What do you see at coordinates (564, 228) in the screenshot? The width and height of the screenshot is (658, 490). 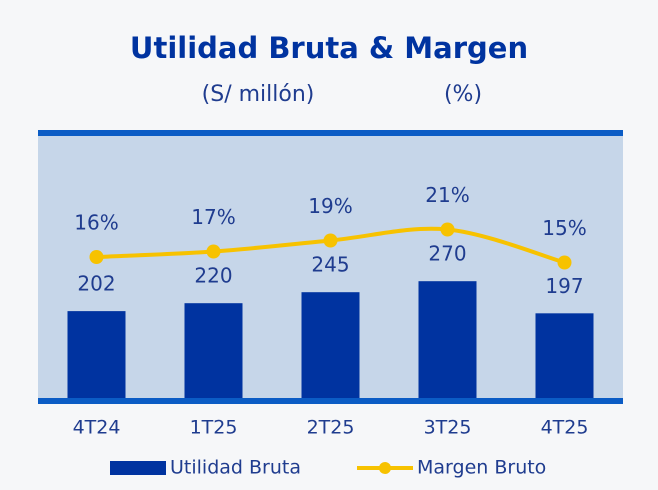 I see `data-label: 15%` at bounding box center [564, 228].